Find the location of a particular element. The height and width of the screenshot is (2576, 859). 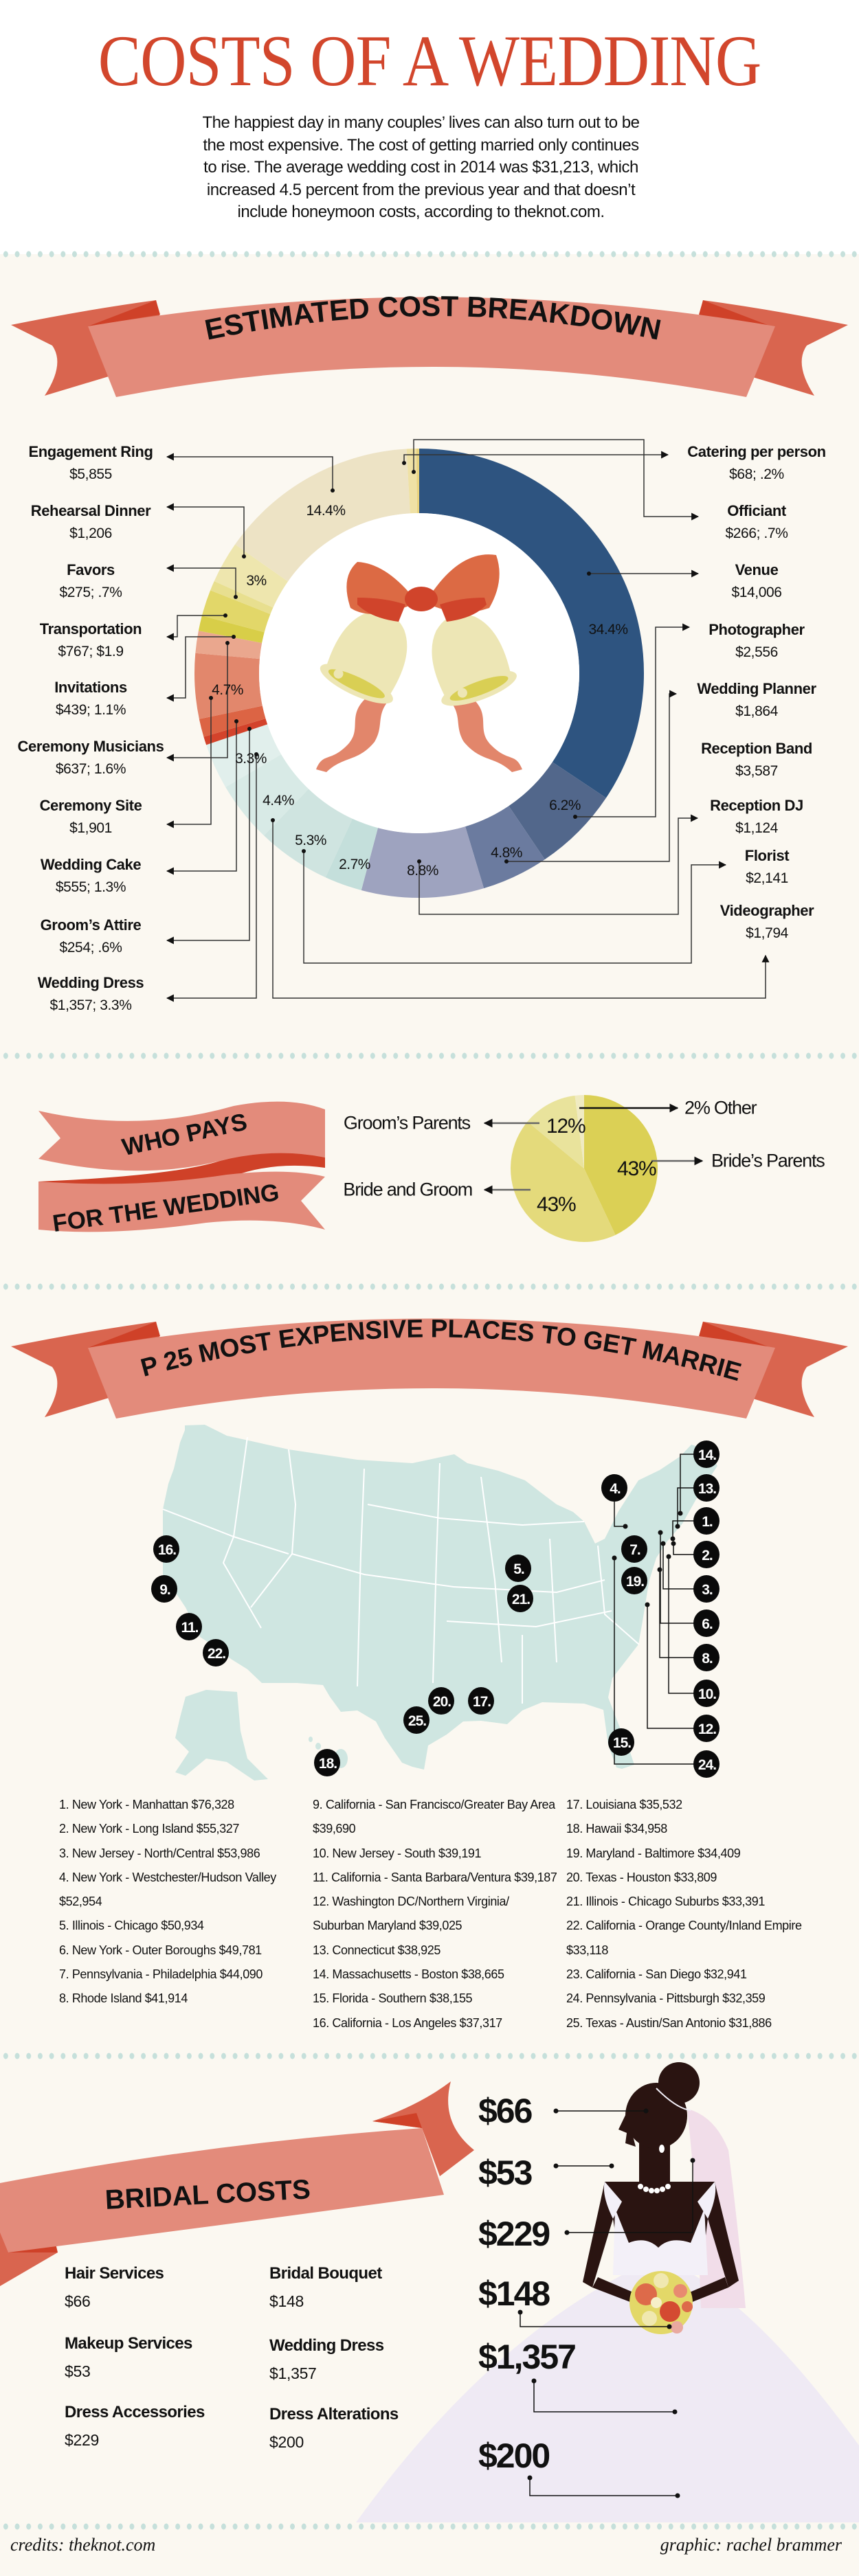

credits-link: credits: theknot.com is located at coordinates (83, 2545).